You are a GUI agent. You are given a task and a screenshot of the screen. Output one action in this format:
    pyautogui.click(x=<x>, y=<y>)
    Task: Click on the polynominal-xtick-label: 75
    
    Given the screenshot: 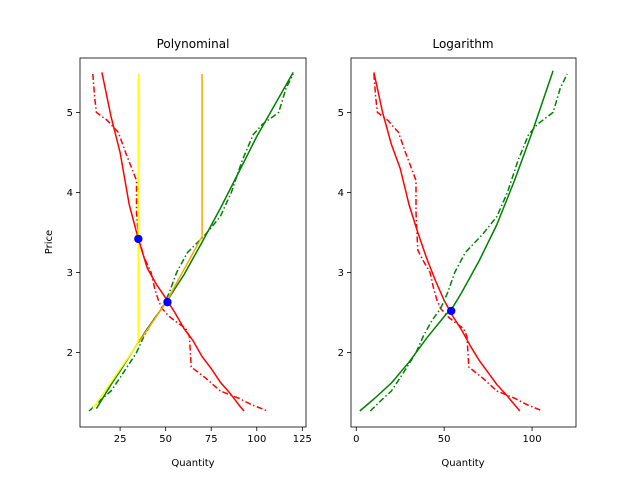 What is the action you would take?
    pyautogui.click(x=211, y=439)
    